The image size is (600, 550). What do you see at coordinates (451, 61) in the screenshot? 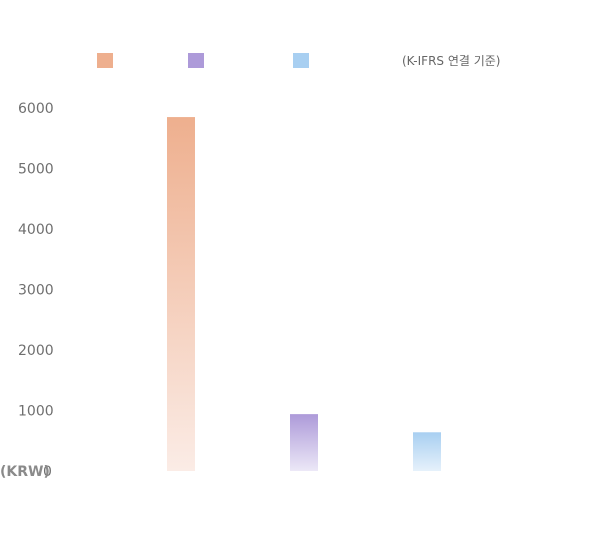
I see `basis-note: (K-IFRS 연결 기준)` at bounding box center [451, 61].